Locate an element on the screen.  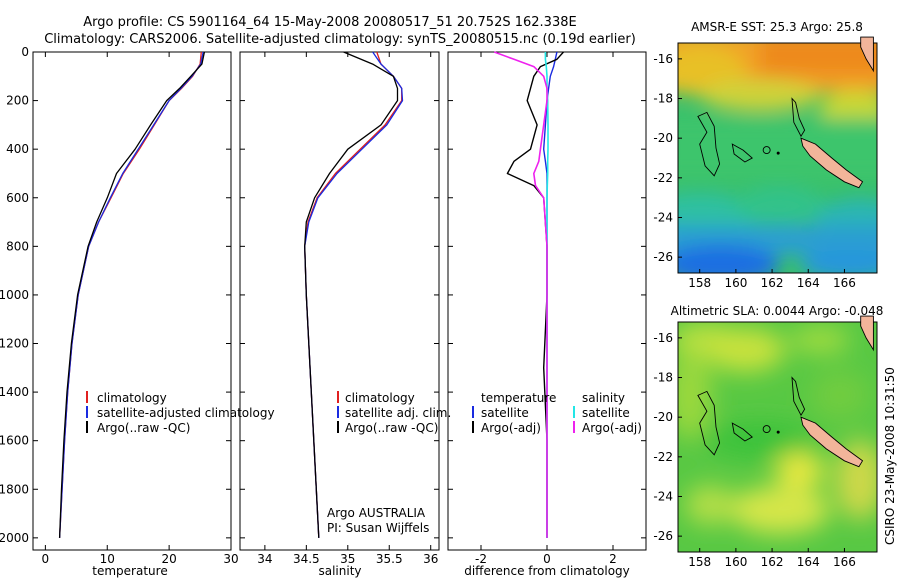
sst-map-field is located at coordinates (777, 158).